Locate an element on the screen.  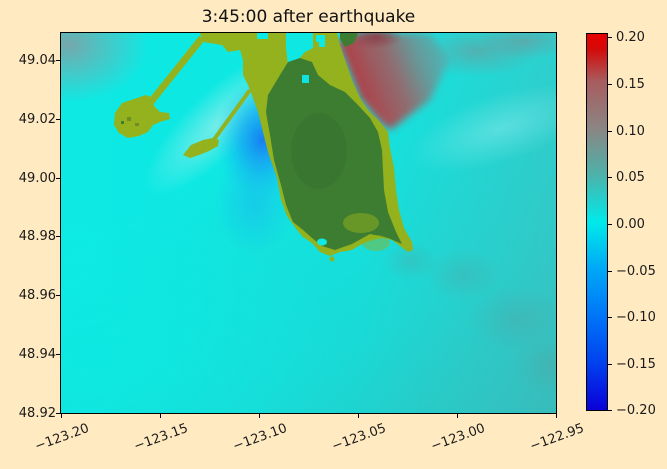
y-tick-label: 49.04 is located at coordinates (37, 60).